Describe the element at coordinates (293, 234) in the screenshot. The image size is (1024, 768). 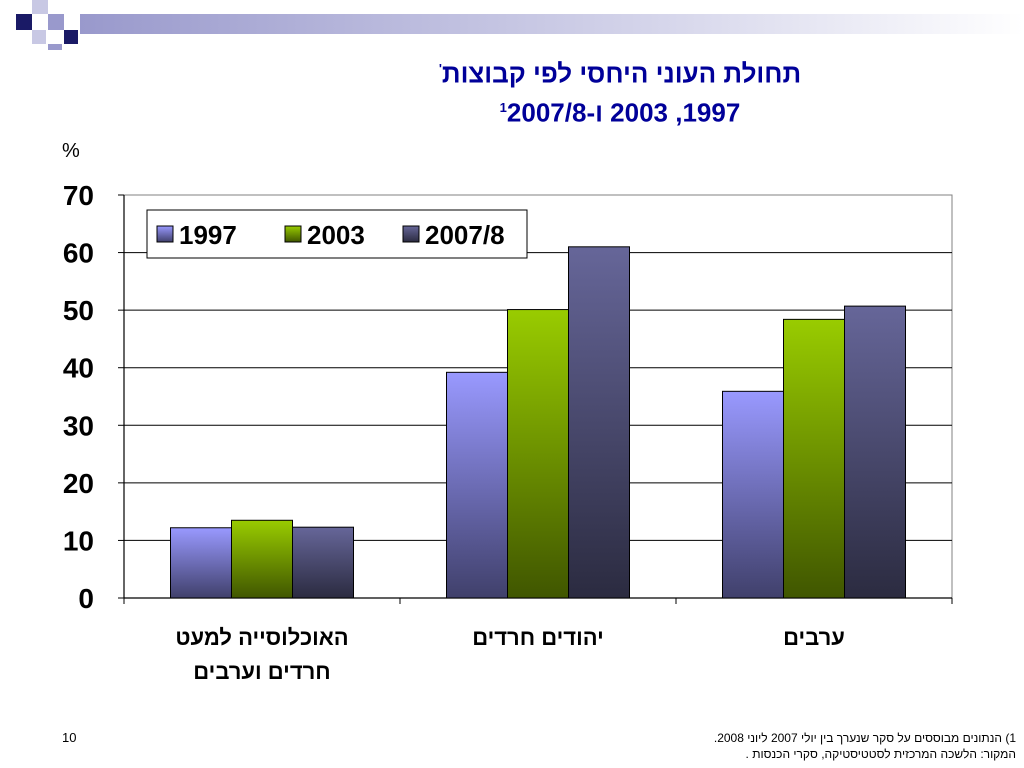
I see `legend-swatch-2003` at that location.